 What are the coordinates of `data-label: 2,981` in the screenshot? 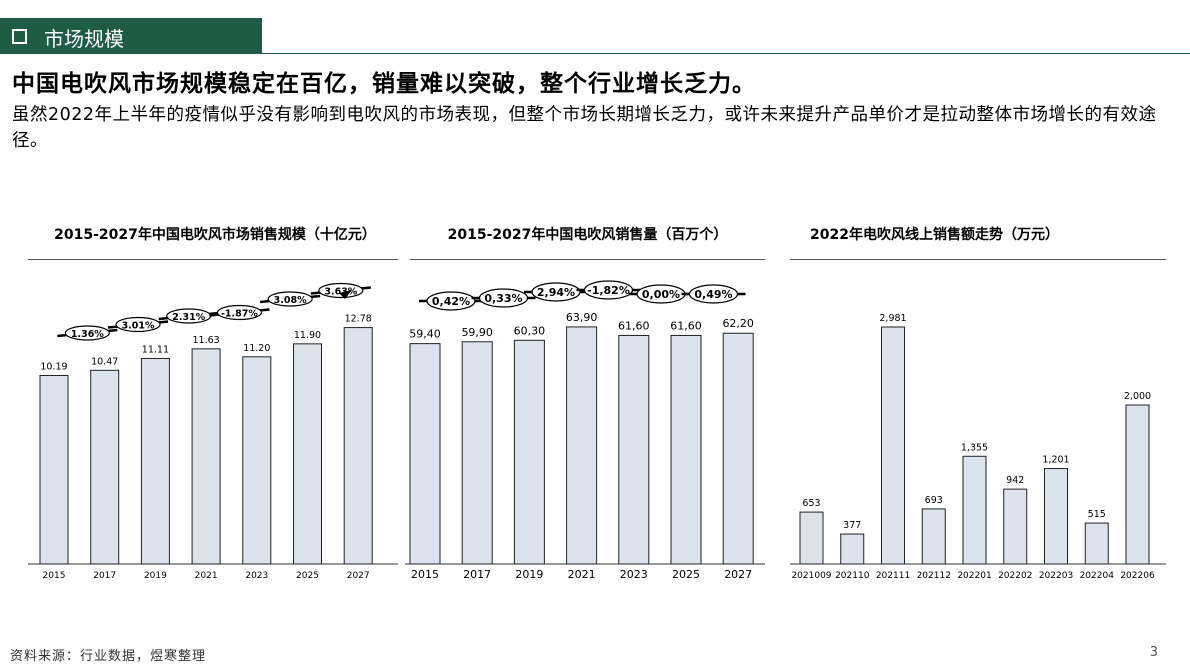 It's located at (892, 318).